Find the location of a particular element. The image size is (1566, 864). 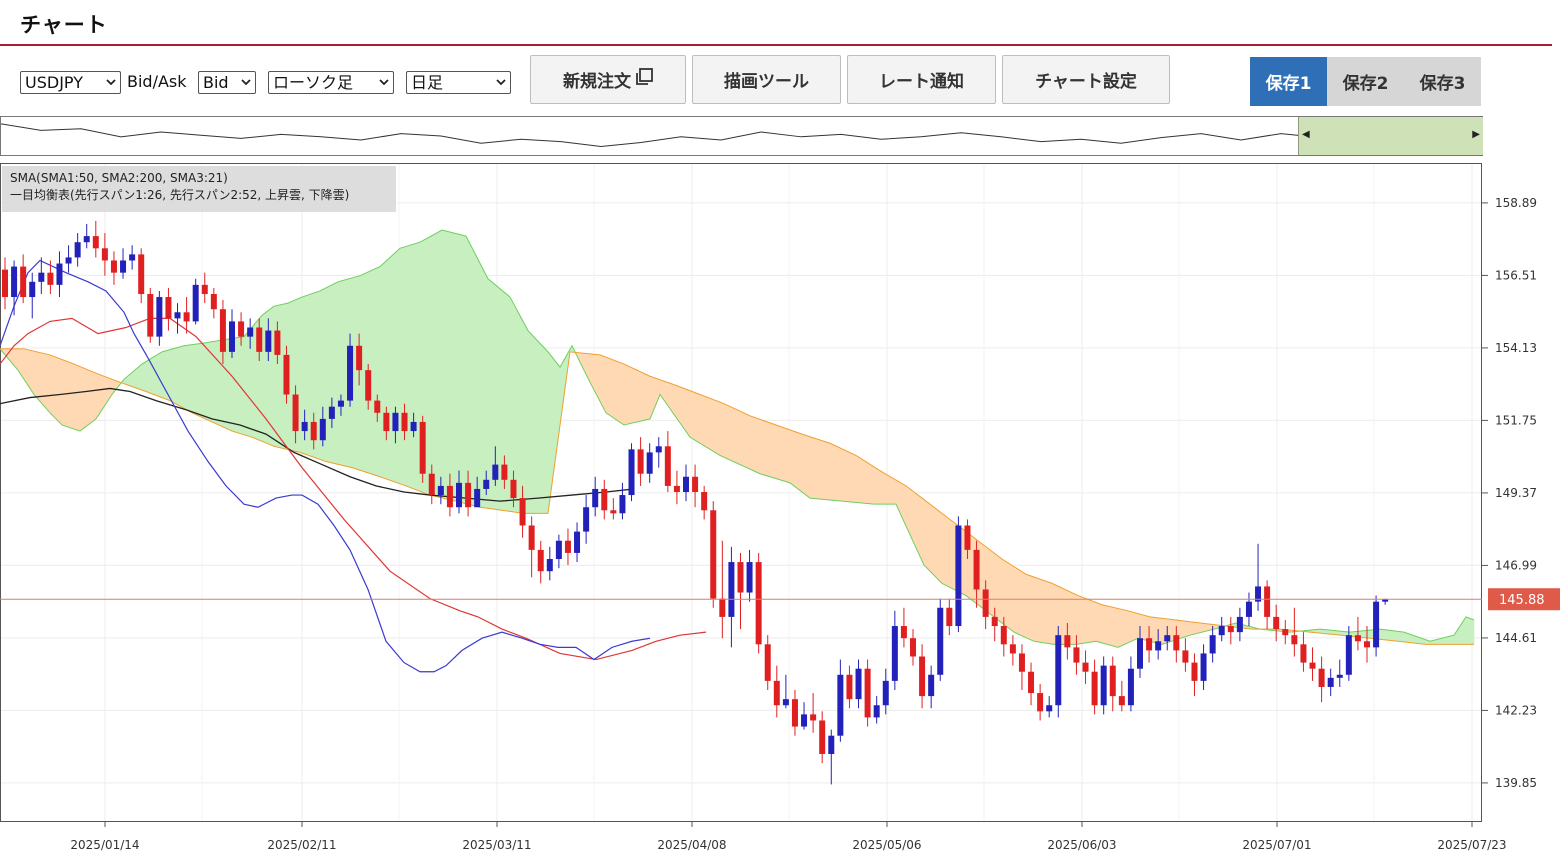

current-price-label: 145.88 is located at coordinates (1522, 600).